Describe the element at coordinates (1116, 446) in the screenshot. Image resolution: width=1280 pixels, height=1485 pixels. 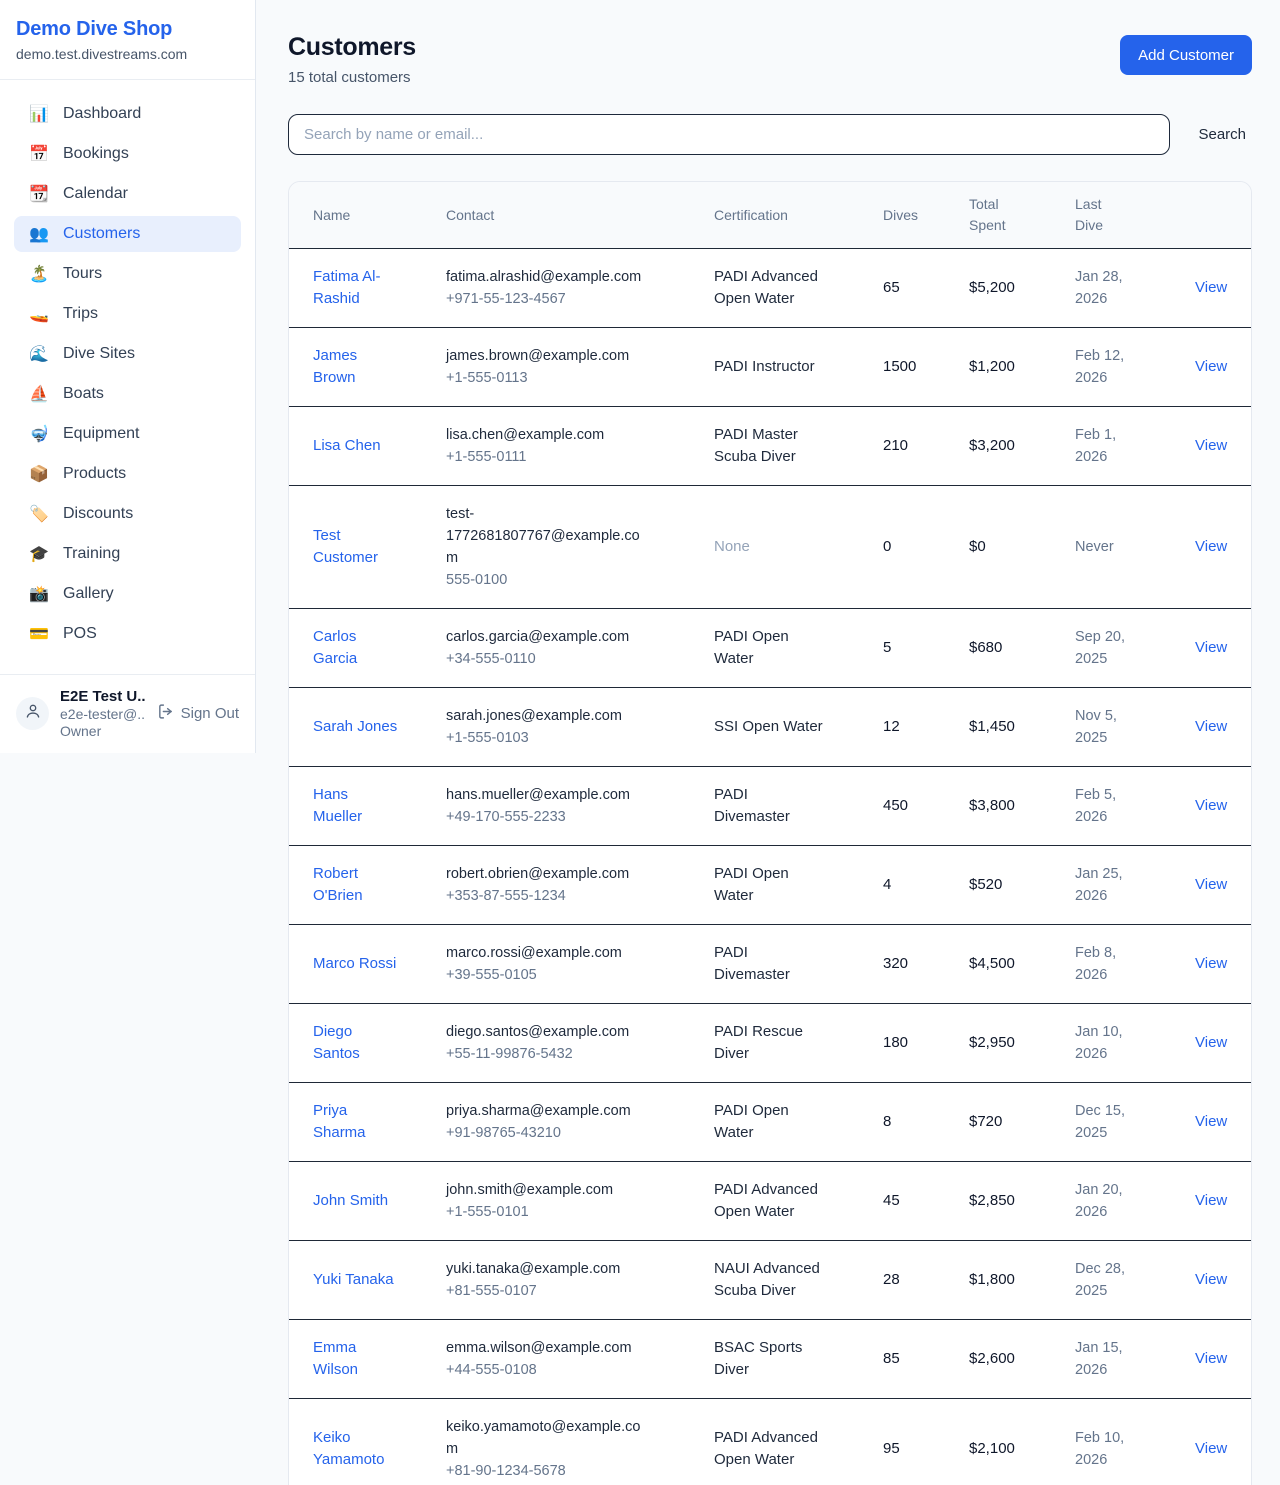
I see `customer-last-dive: Feb 1, 2026` at that location.